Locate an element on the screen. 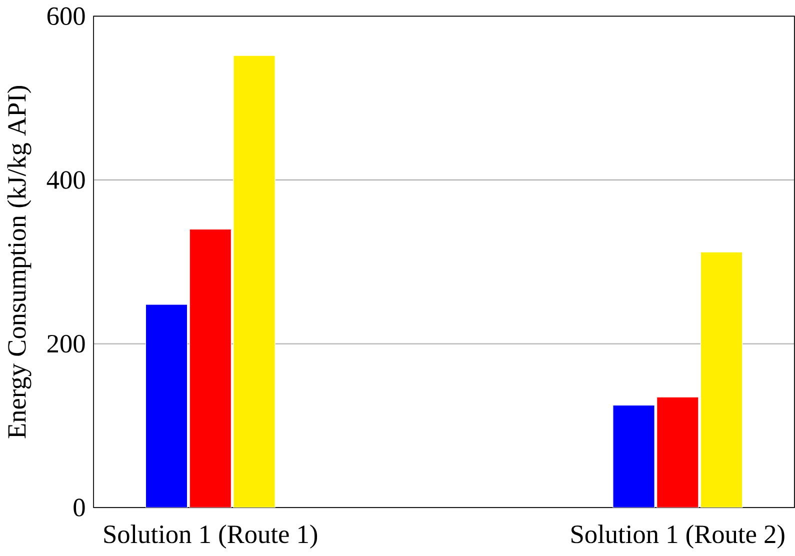  x-tick-label: Solution 1 (Route 1) is located at coordinates (211, 536).